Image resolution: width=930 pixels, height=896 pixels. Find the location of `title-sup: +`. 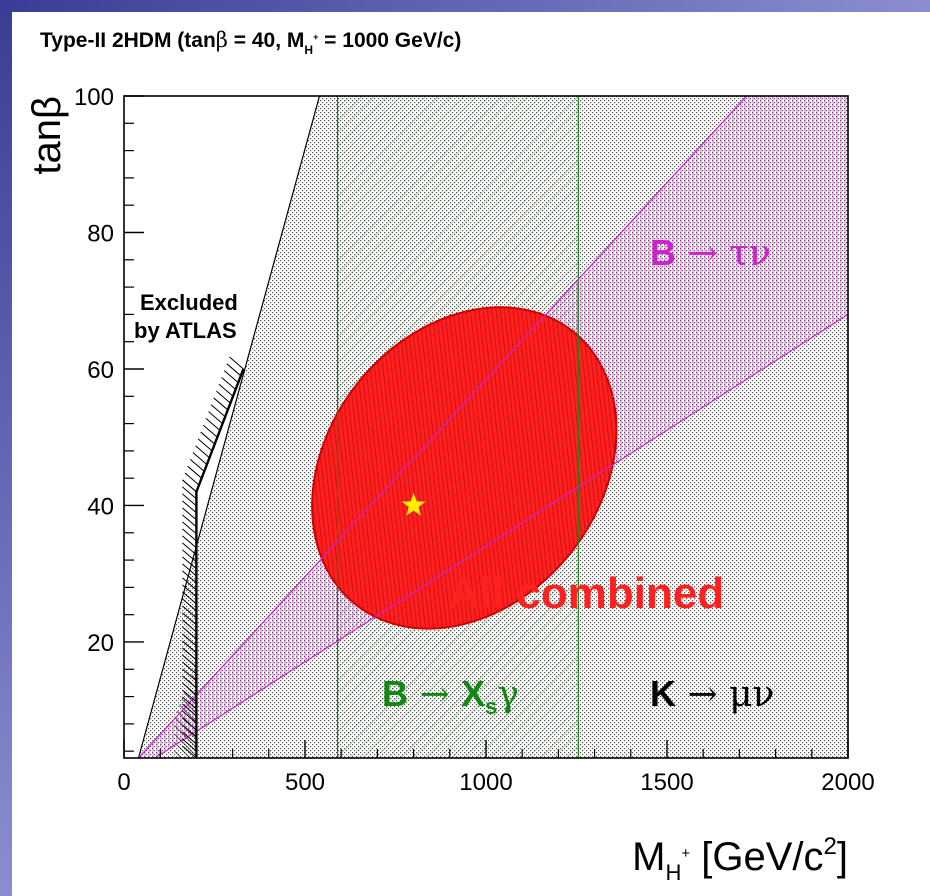

title-sup: + is located at coordinates (316, 37).